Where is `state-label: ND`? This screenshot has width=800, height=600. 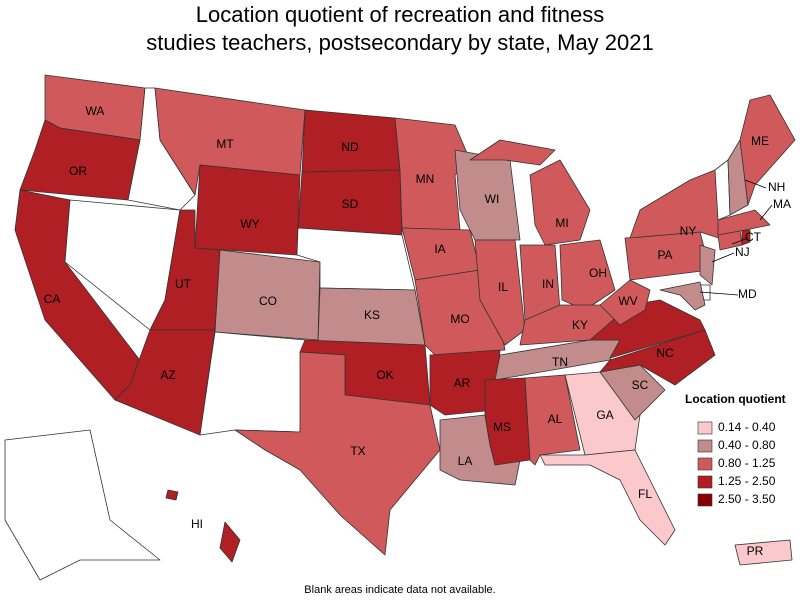 state-label: ND is located at coordinates (350, 147).